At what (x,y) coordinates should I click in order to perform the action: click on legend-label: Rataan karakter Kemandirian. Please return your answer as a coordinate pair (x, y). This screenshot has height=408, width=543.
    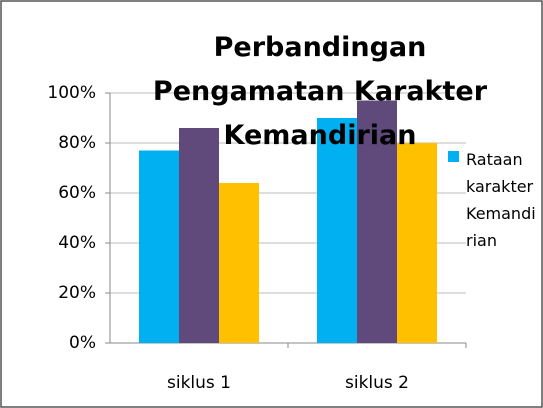
    Looking at the image, I should click on (501, 200).